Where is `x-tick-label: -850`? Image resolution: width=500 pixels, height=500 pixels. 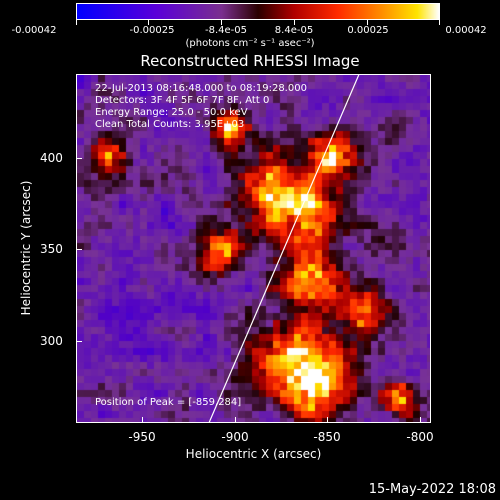 x-tick-label: -850 is located at coordinates (327, 437).